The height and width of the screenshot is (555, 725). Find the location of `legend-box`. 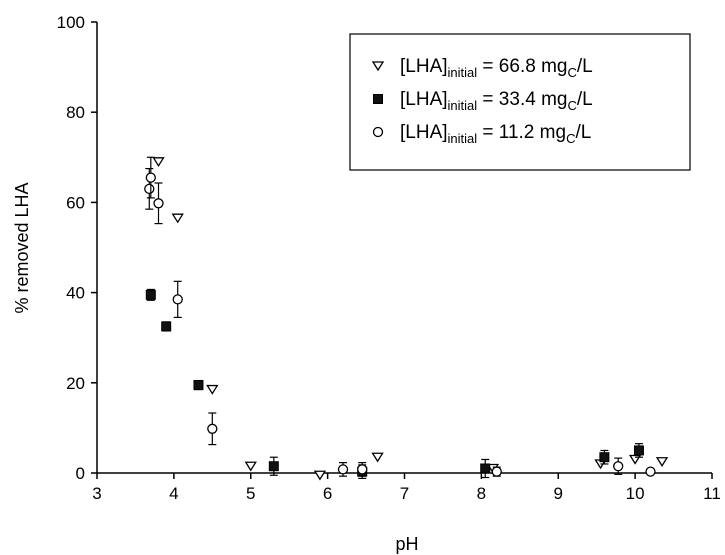

legend-box is located at coordinates (520, 102).